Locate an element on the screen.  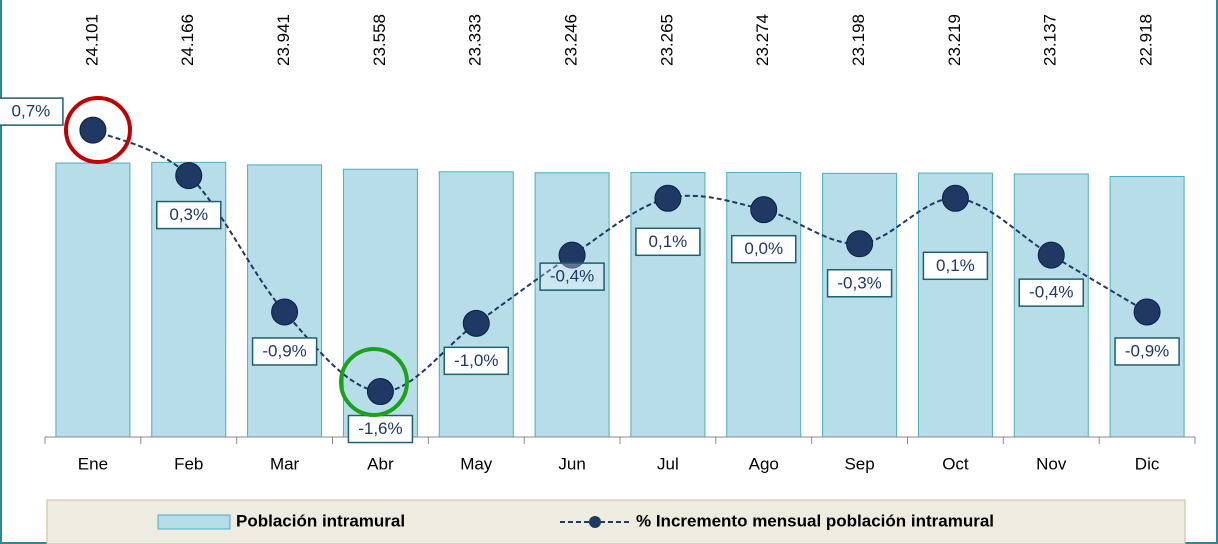
highlight-min is located at coordinates (374, 382).